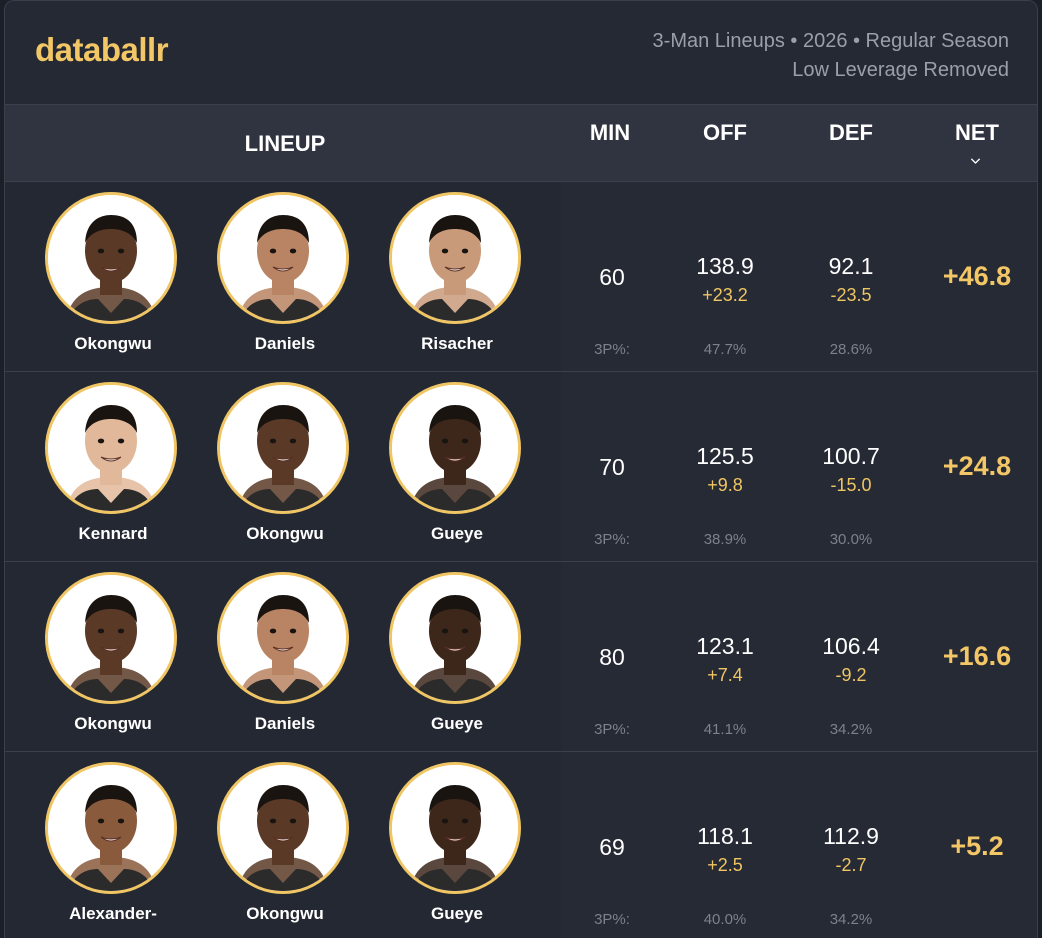 This screenshot has width=1042, height=938. What do you see at coordinates (725, 485) in the screenshot?
I see `off-diff: +9.8` at bounding box center [725, 485].